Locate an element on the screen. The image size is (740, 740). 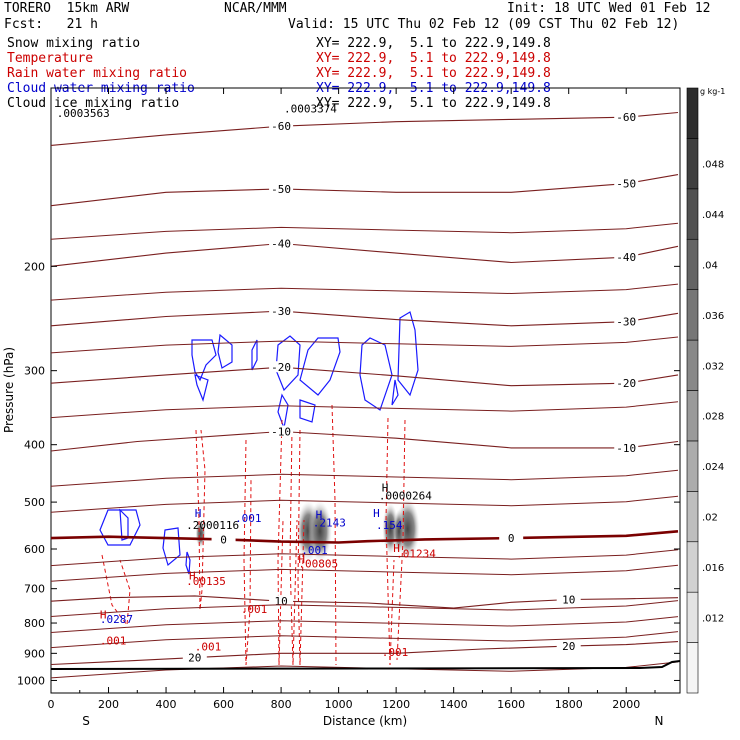
colorbar-label: .036 is located at coordinates (713, 316).